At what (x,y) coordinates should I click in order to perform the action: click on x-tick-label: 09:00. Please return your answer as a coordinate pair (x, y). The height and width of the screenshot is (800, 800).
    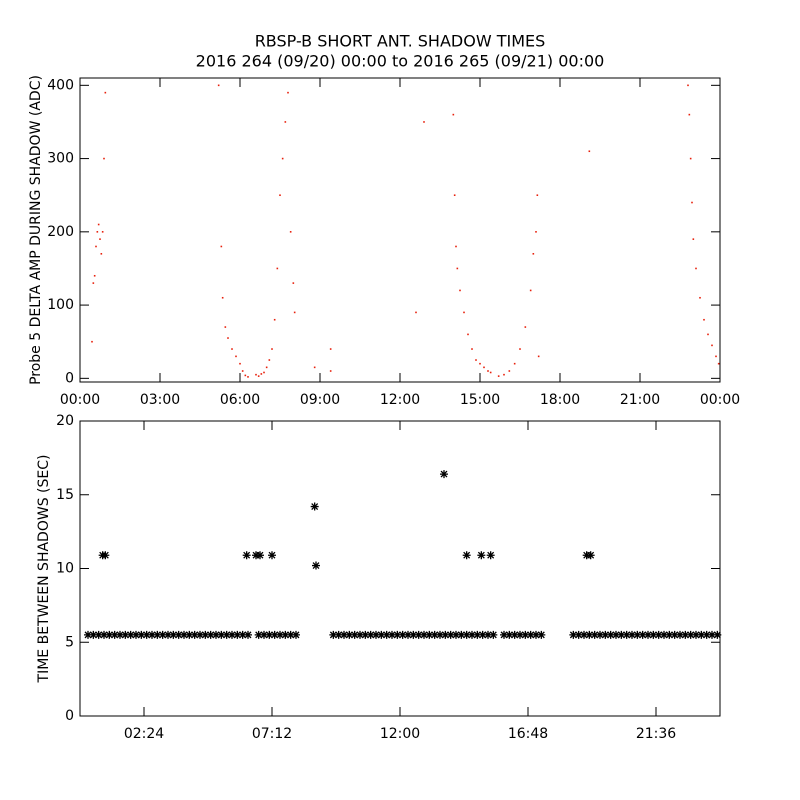
    Looking at the image, I should click on (320, 400).